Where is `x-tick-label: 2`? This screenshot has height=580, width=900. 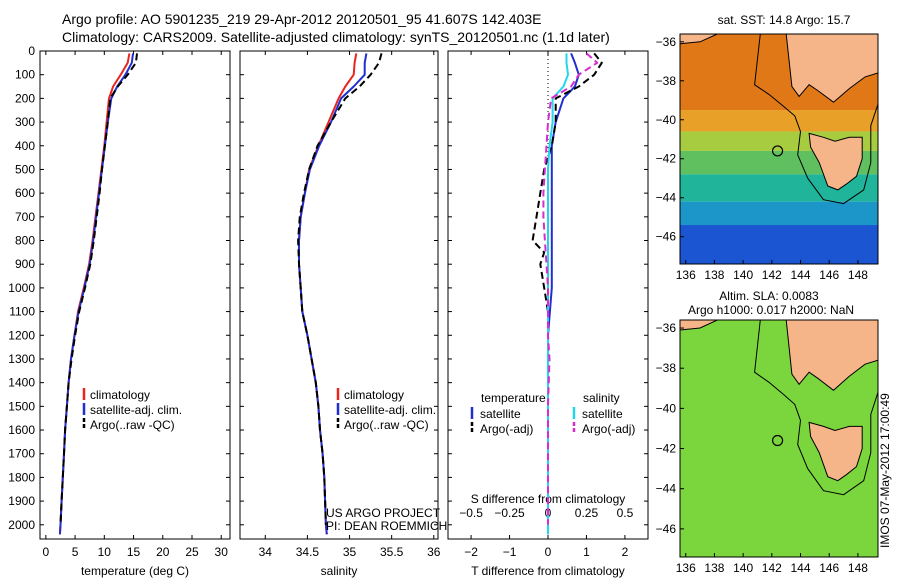 x-tick-label: 2 is located at coordinates (625, 552).